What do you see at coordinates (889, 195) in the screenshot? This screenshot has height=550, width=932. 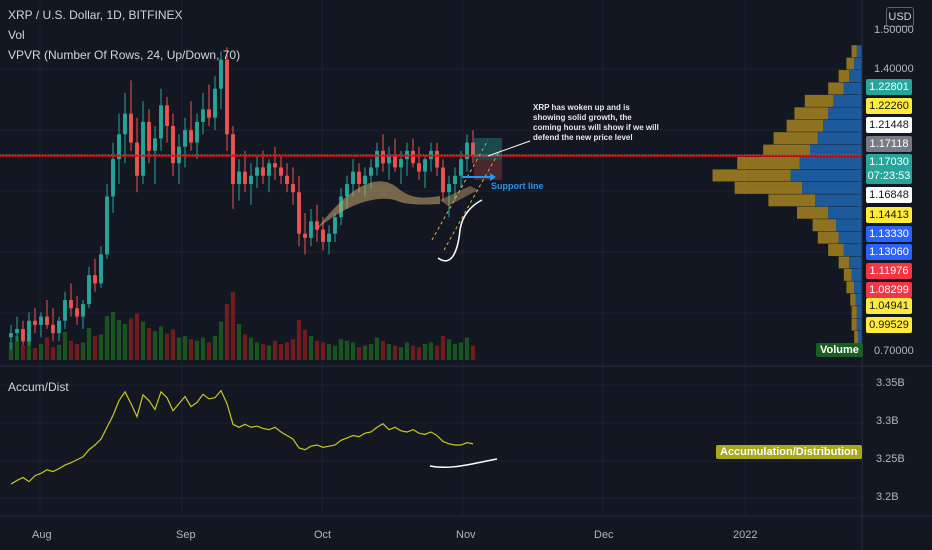 I see `price-label: 1.16848` at bounding box center [889, 195].